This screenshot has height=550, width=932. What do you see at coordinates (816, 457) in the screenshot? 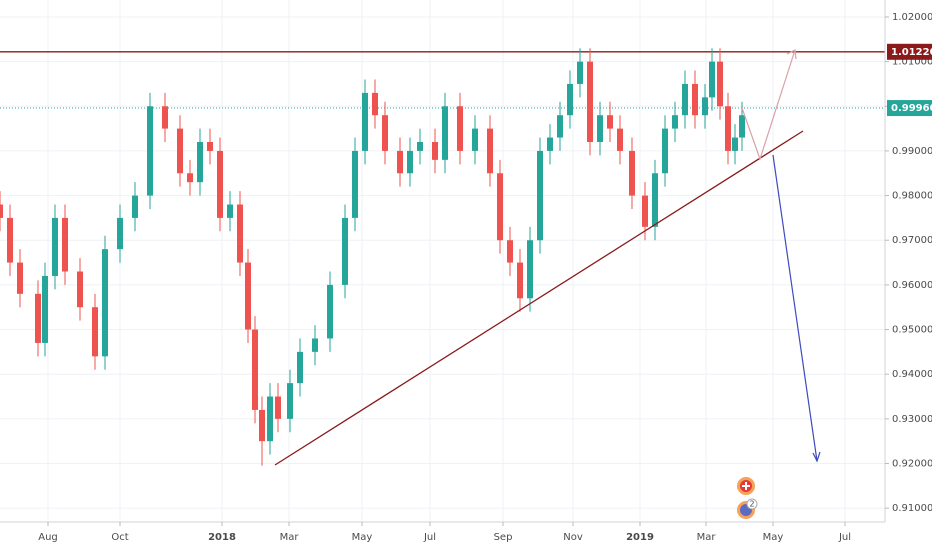
I see `projection-down-head` at bounding box center [816, 457].